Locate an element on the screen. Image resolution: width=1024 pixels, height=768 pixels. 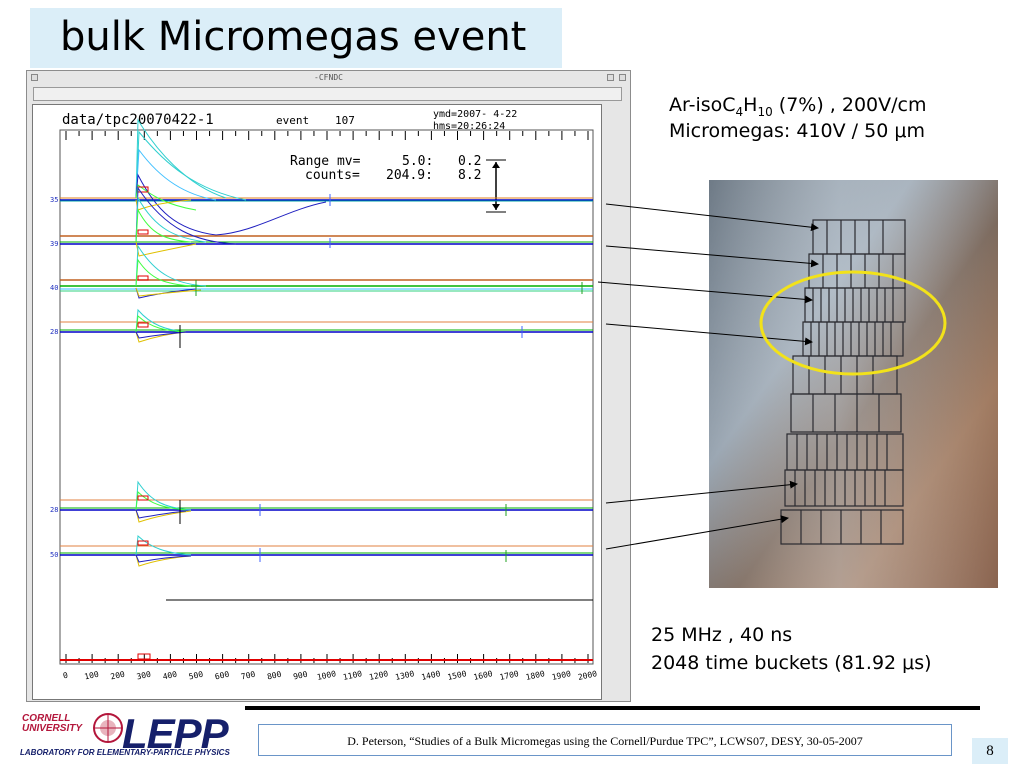
range-value-1: 5.0: is located at coordinates (418, 161).